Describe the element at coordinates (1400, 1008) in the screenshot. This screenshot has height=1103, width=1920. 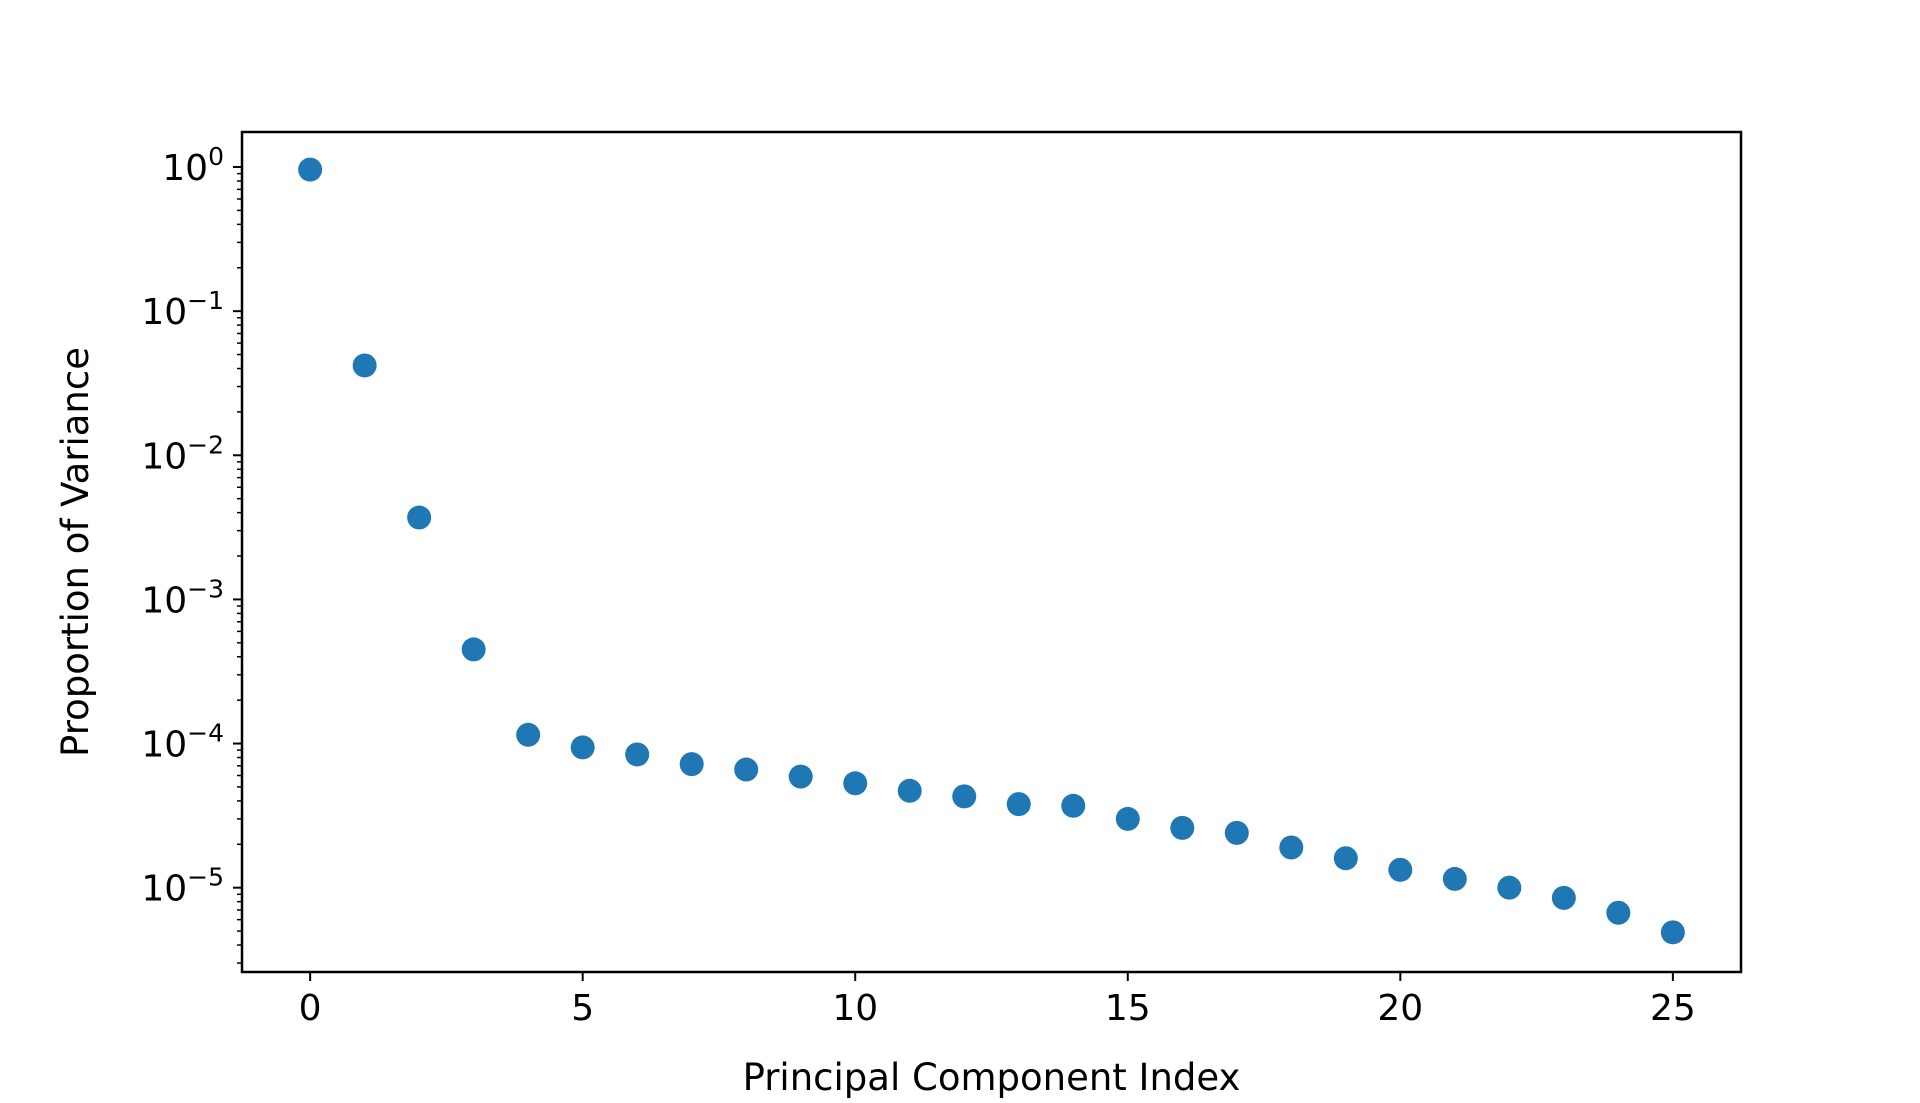
I see `x-tick-label: 20` at that location.